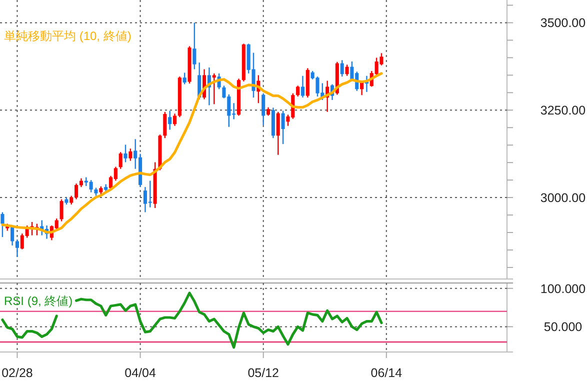  I want to click on x-tick-label: 05/12, so click(264, 373).